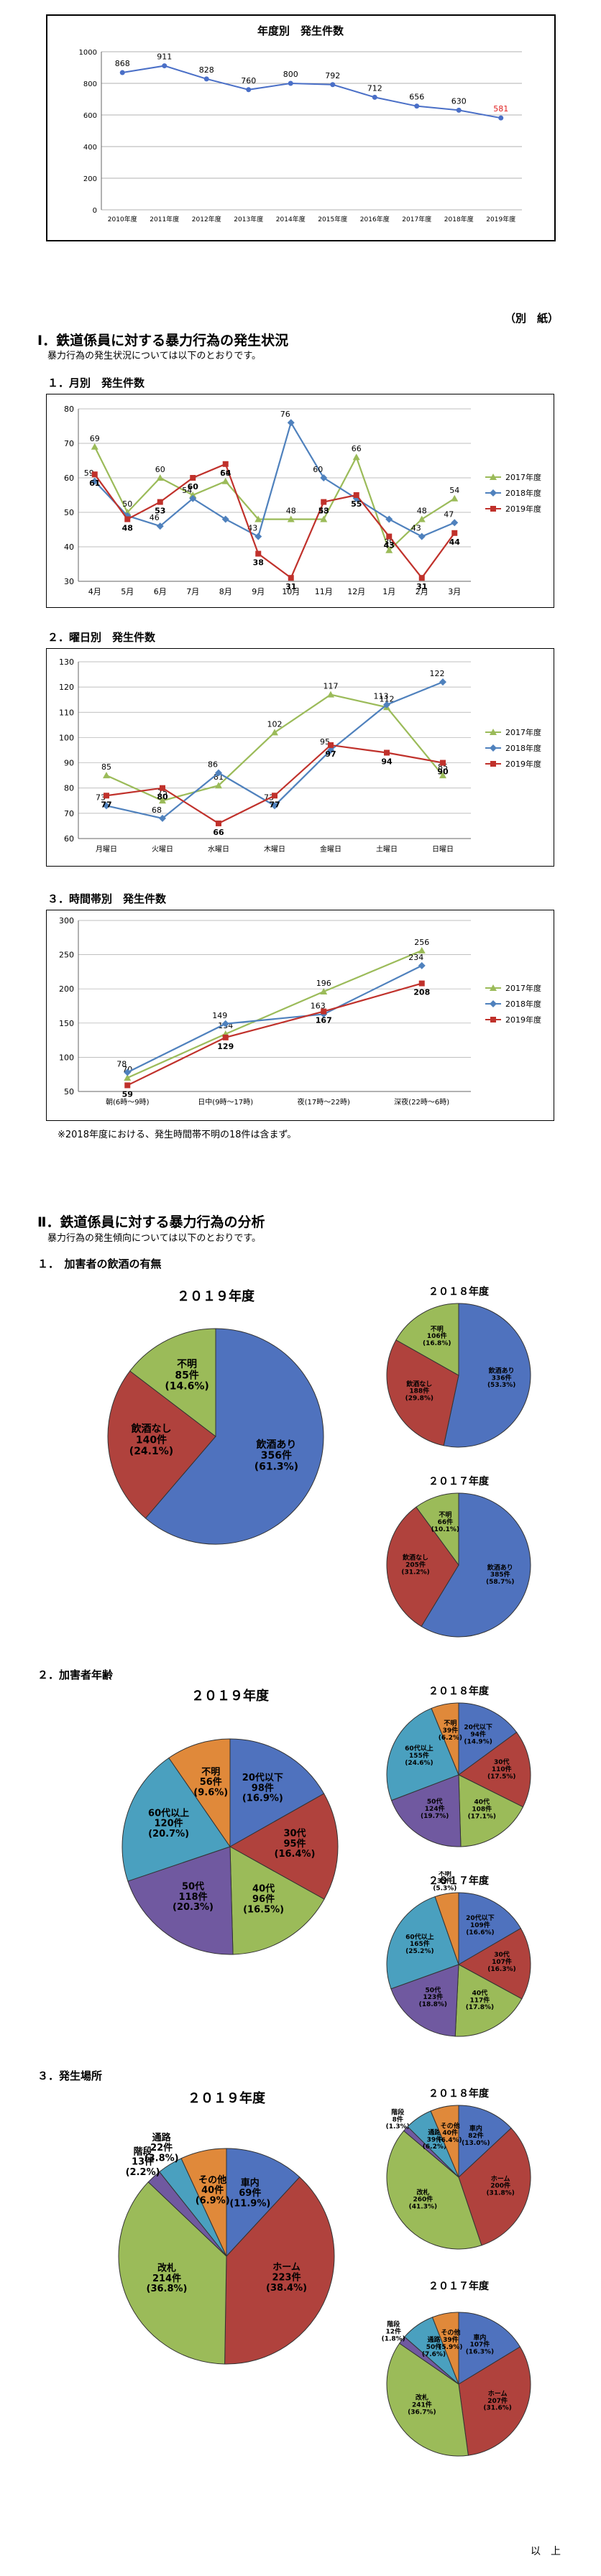  I want to click on slice-label-count: 35件, so click(445, 1881).